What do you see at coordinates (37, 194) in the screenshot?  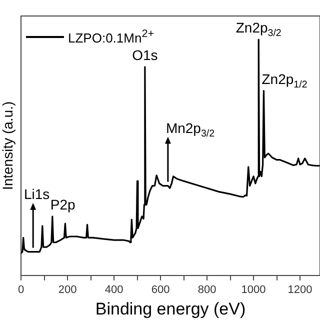 I see `annotation: Li1s` at bounding box center [37, 194].